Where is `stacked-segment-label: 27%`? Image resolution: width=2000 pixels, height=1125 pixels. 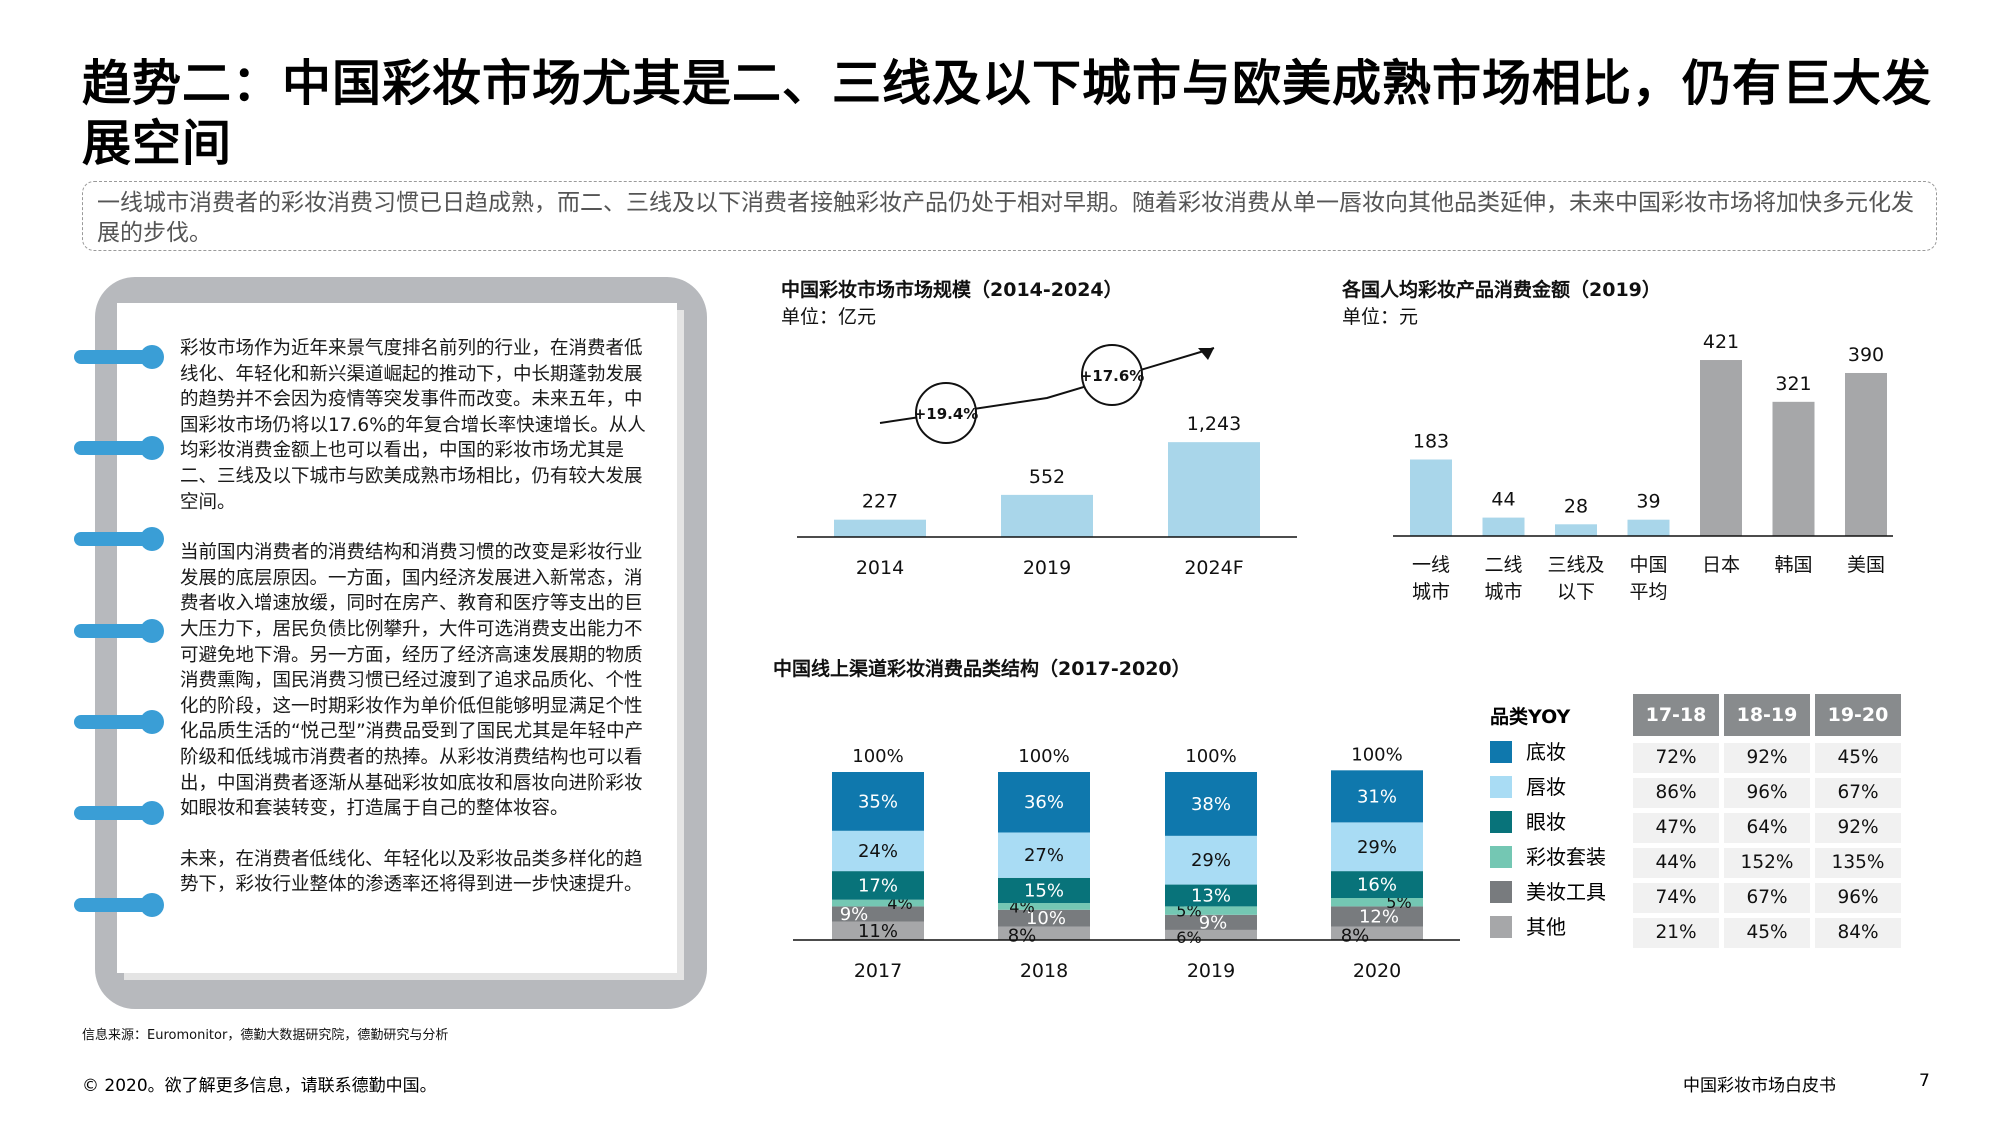 stacked-segment-label: 27% is located at coordinates (1044, 855).